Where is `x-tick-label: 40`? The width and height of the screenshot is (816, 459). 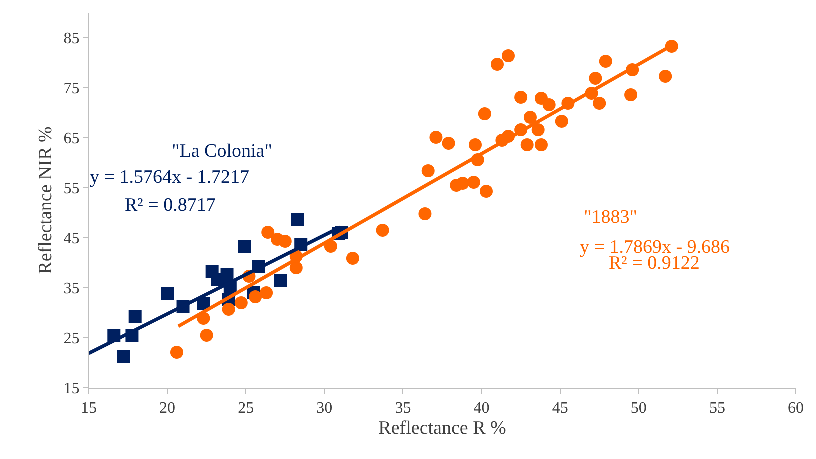 x-tick-label: 40 is located at coordinates (482, 409).